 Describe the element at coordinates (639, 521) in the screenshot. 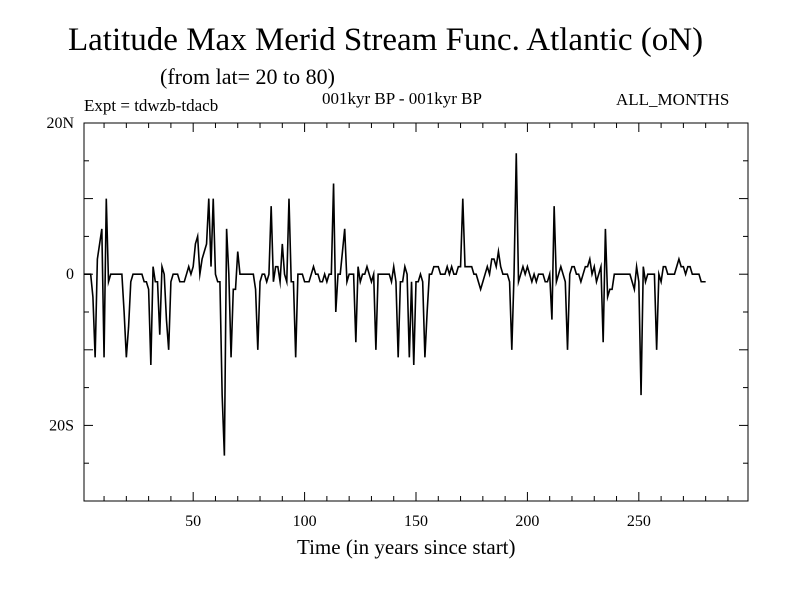

I see `x-tick-label: 250` at that location.